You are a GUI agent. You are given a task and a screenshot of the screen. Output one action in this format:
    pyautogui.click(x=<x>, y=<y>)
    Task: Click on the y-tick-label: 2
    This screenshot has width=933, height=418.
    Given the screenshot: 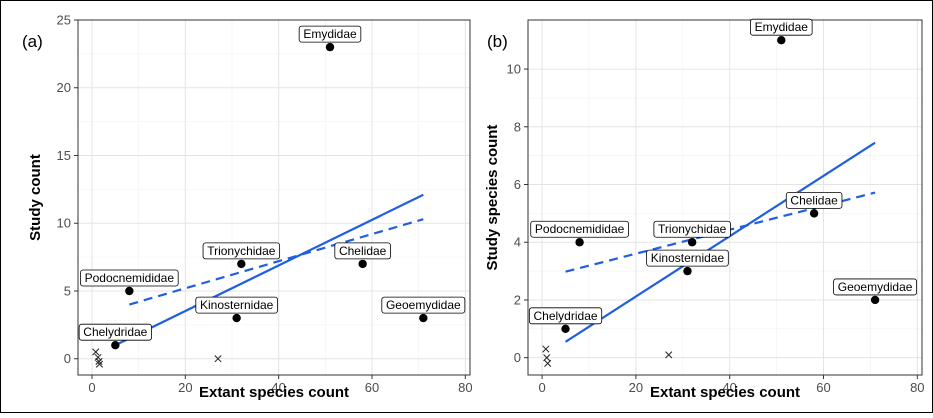 What is the action you would take?
    pyautogui.click(x=517, y=299)
    